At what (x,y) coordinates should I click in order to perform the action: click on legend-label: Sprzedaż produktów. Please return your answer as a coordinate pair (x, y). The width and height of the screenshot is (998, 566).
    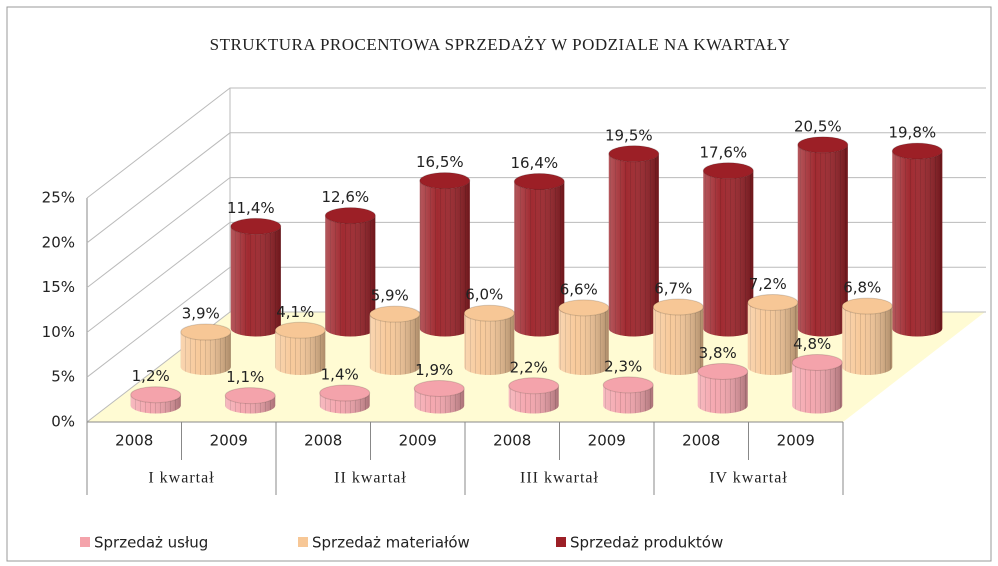
    Looking at the image, I should click on (646, 543).